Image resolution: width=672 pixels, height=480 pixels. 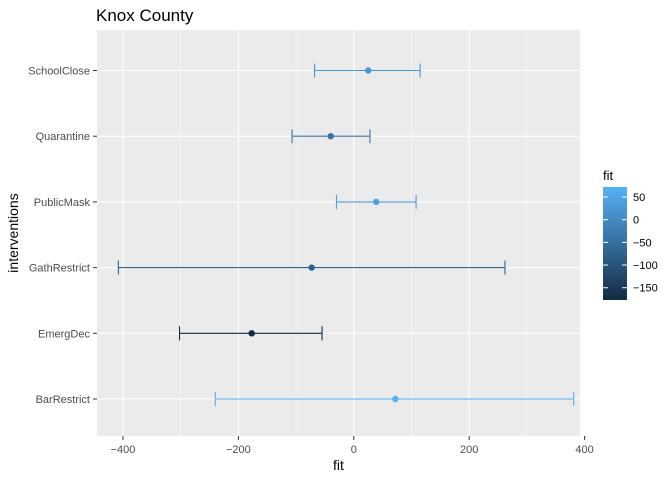 I want to click on legend-tick-label: −150, so click(x=645, y=289).